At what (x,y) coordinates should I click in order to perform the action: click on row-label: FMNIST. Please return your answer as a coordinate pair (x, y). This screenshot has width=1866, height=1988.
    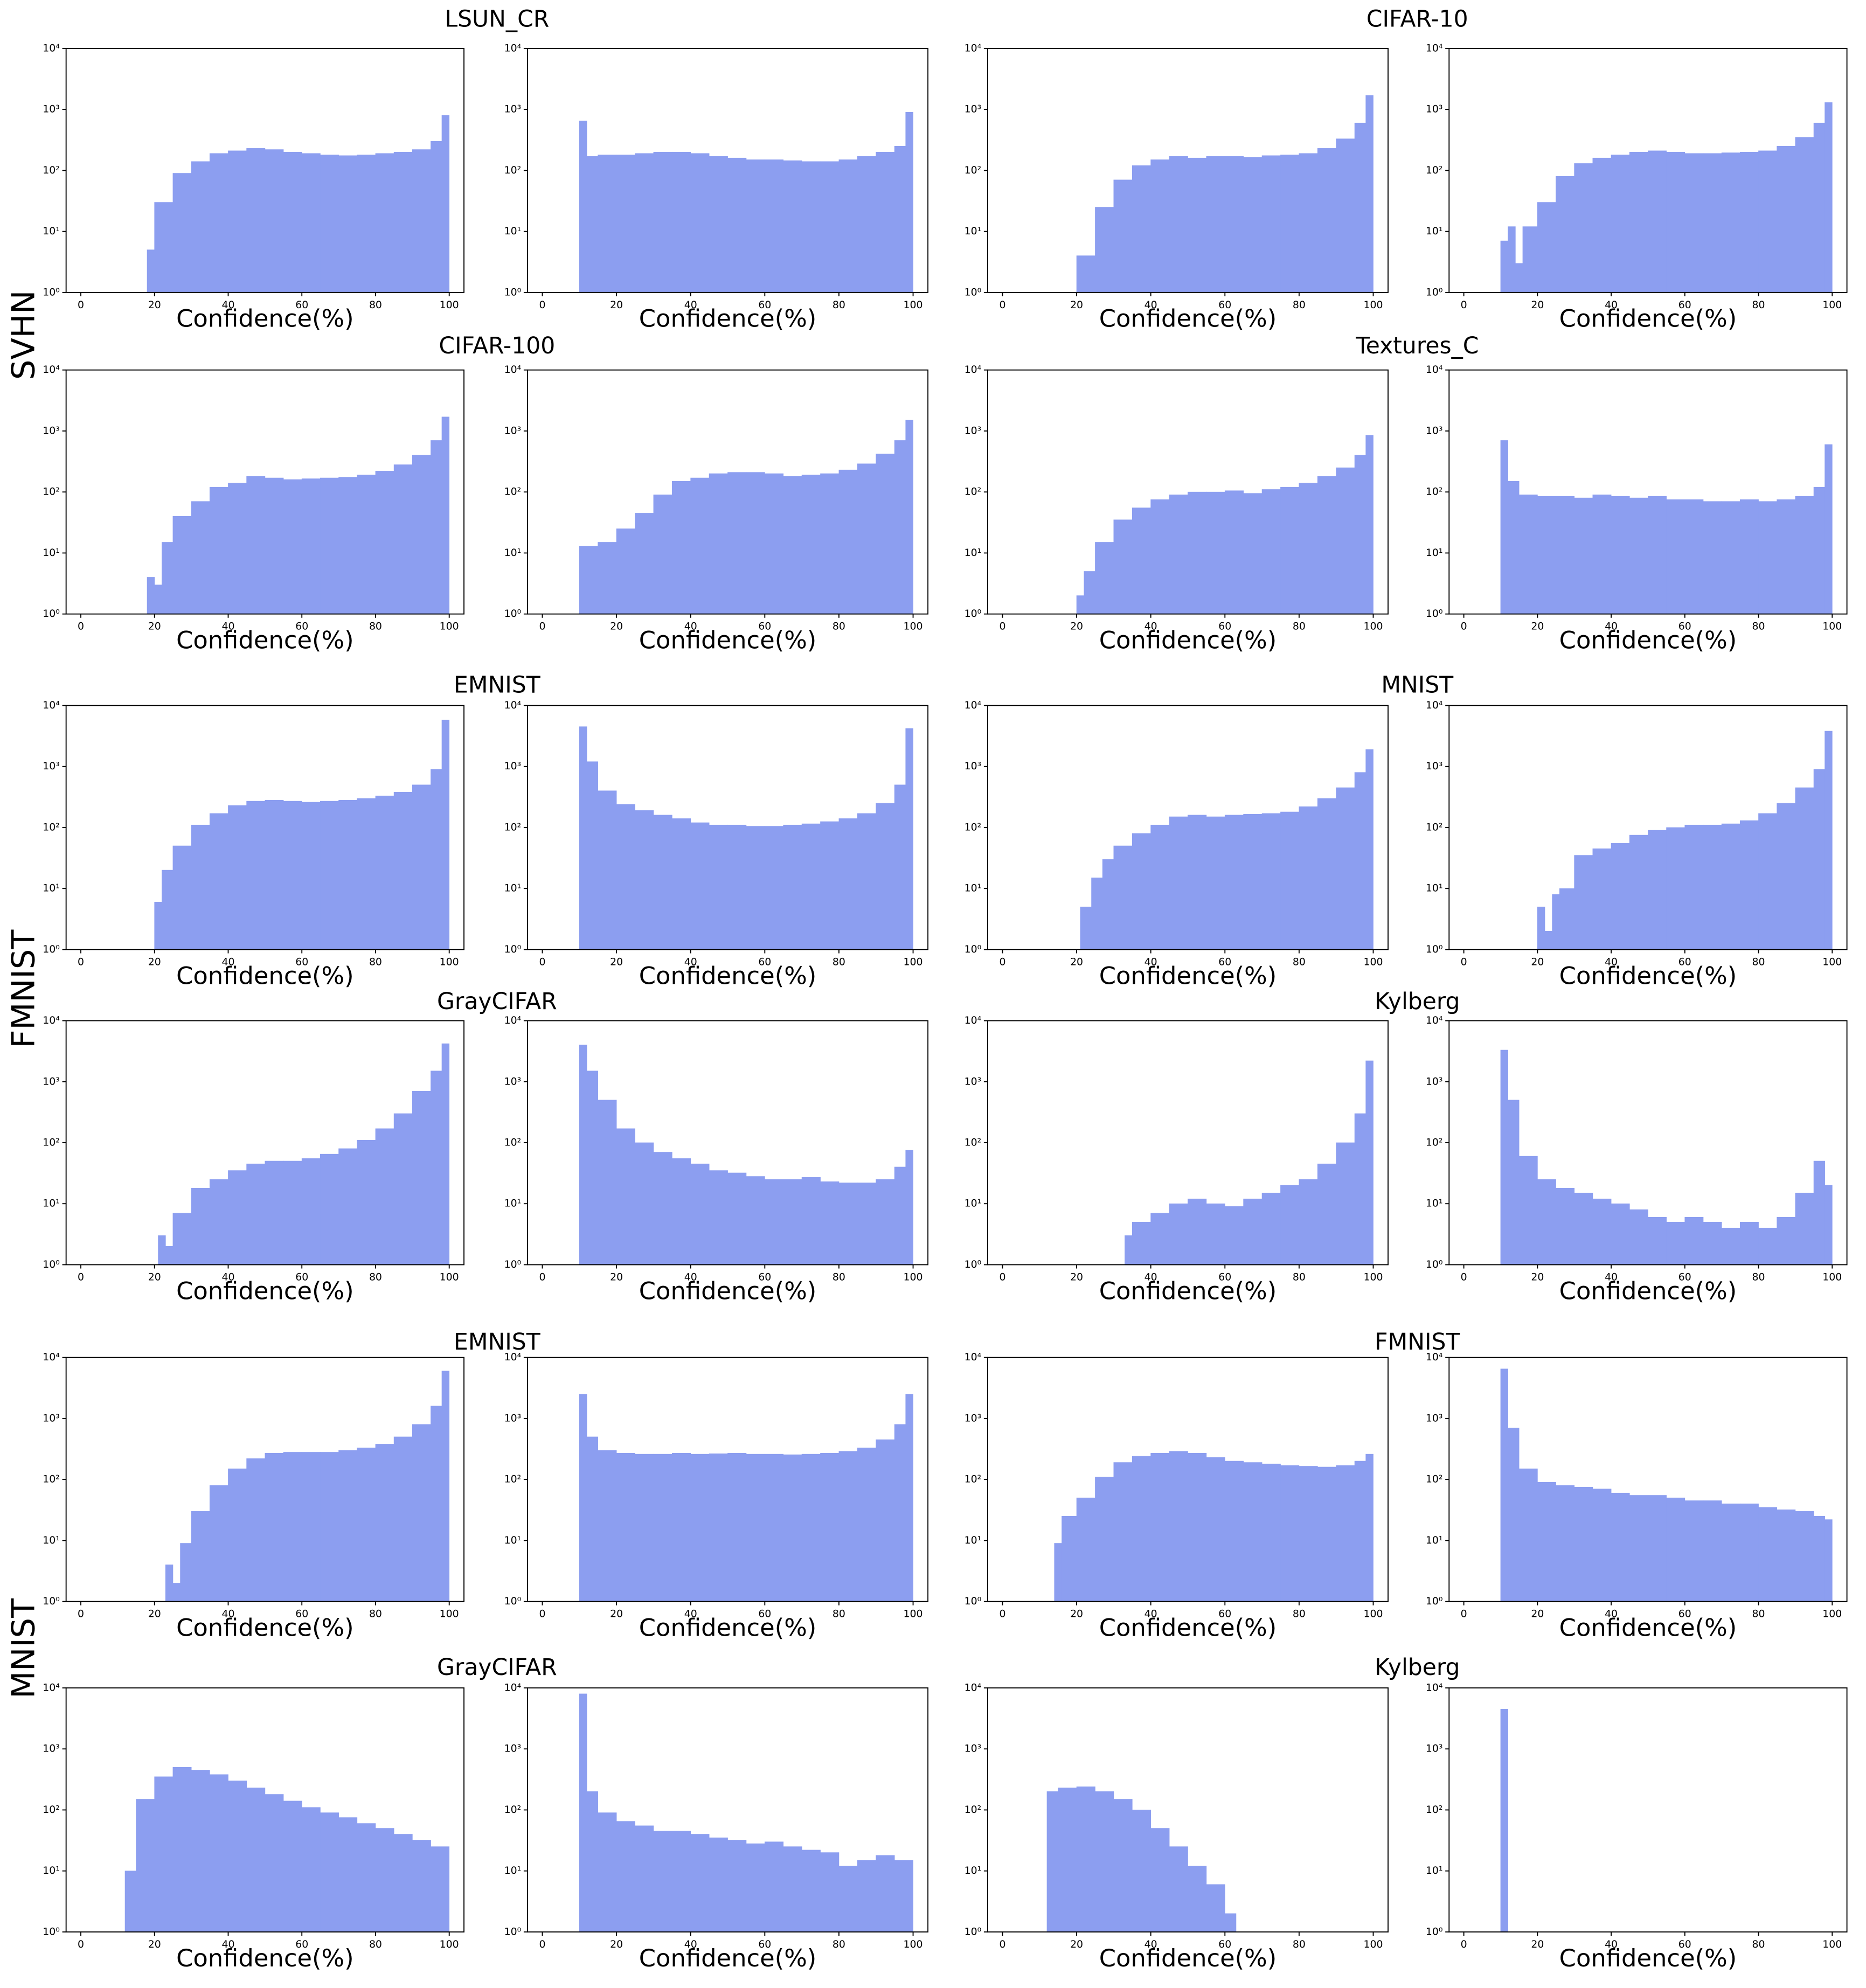
    Looking at the image, I should click on (22, 989).